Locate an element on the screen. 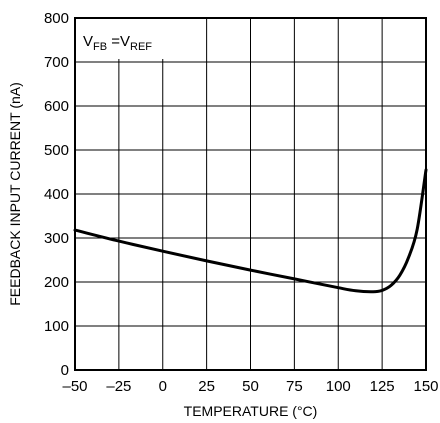 The width and height of the screenshot is (440, 423). y-axis-label: FEEDBACK INPUT CURRENT (nA) is located at coordinates (15, 194).